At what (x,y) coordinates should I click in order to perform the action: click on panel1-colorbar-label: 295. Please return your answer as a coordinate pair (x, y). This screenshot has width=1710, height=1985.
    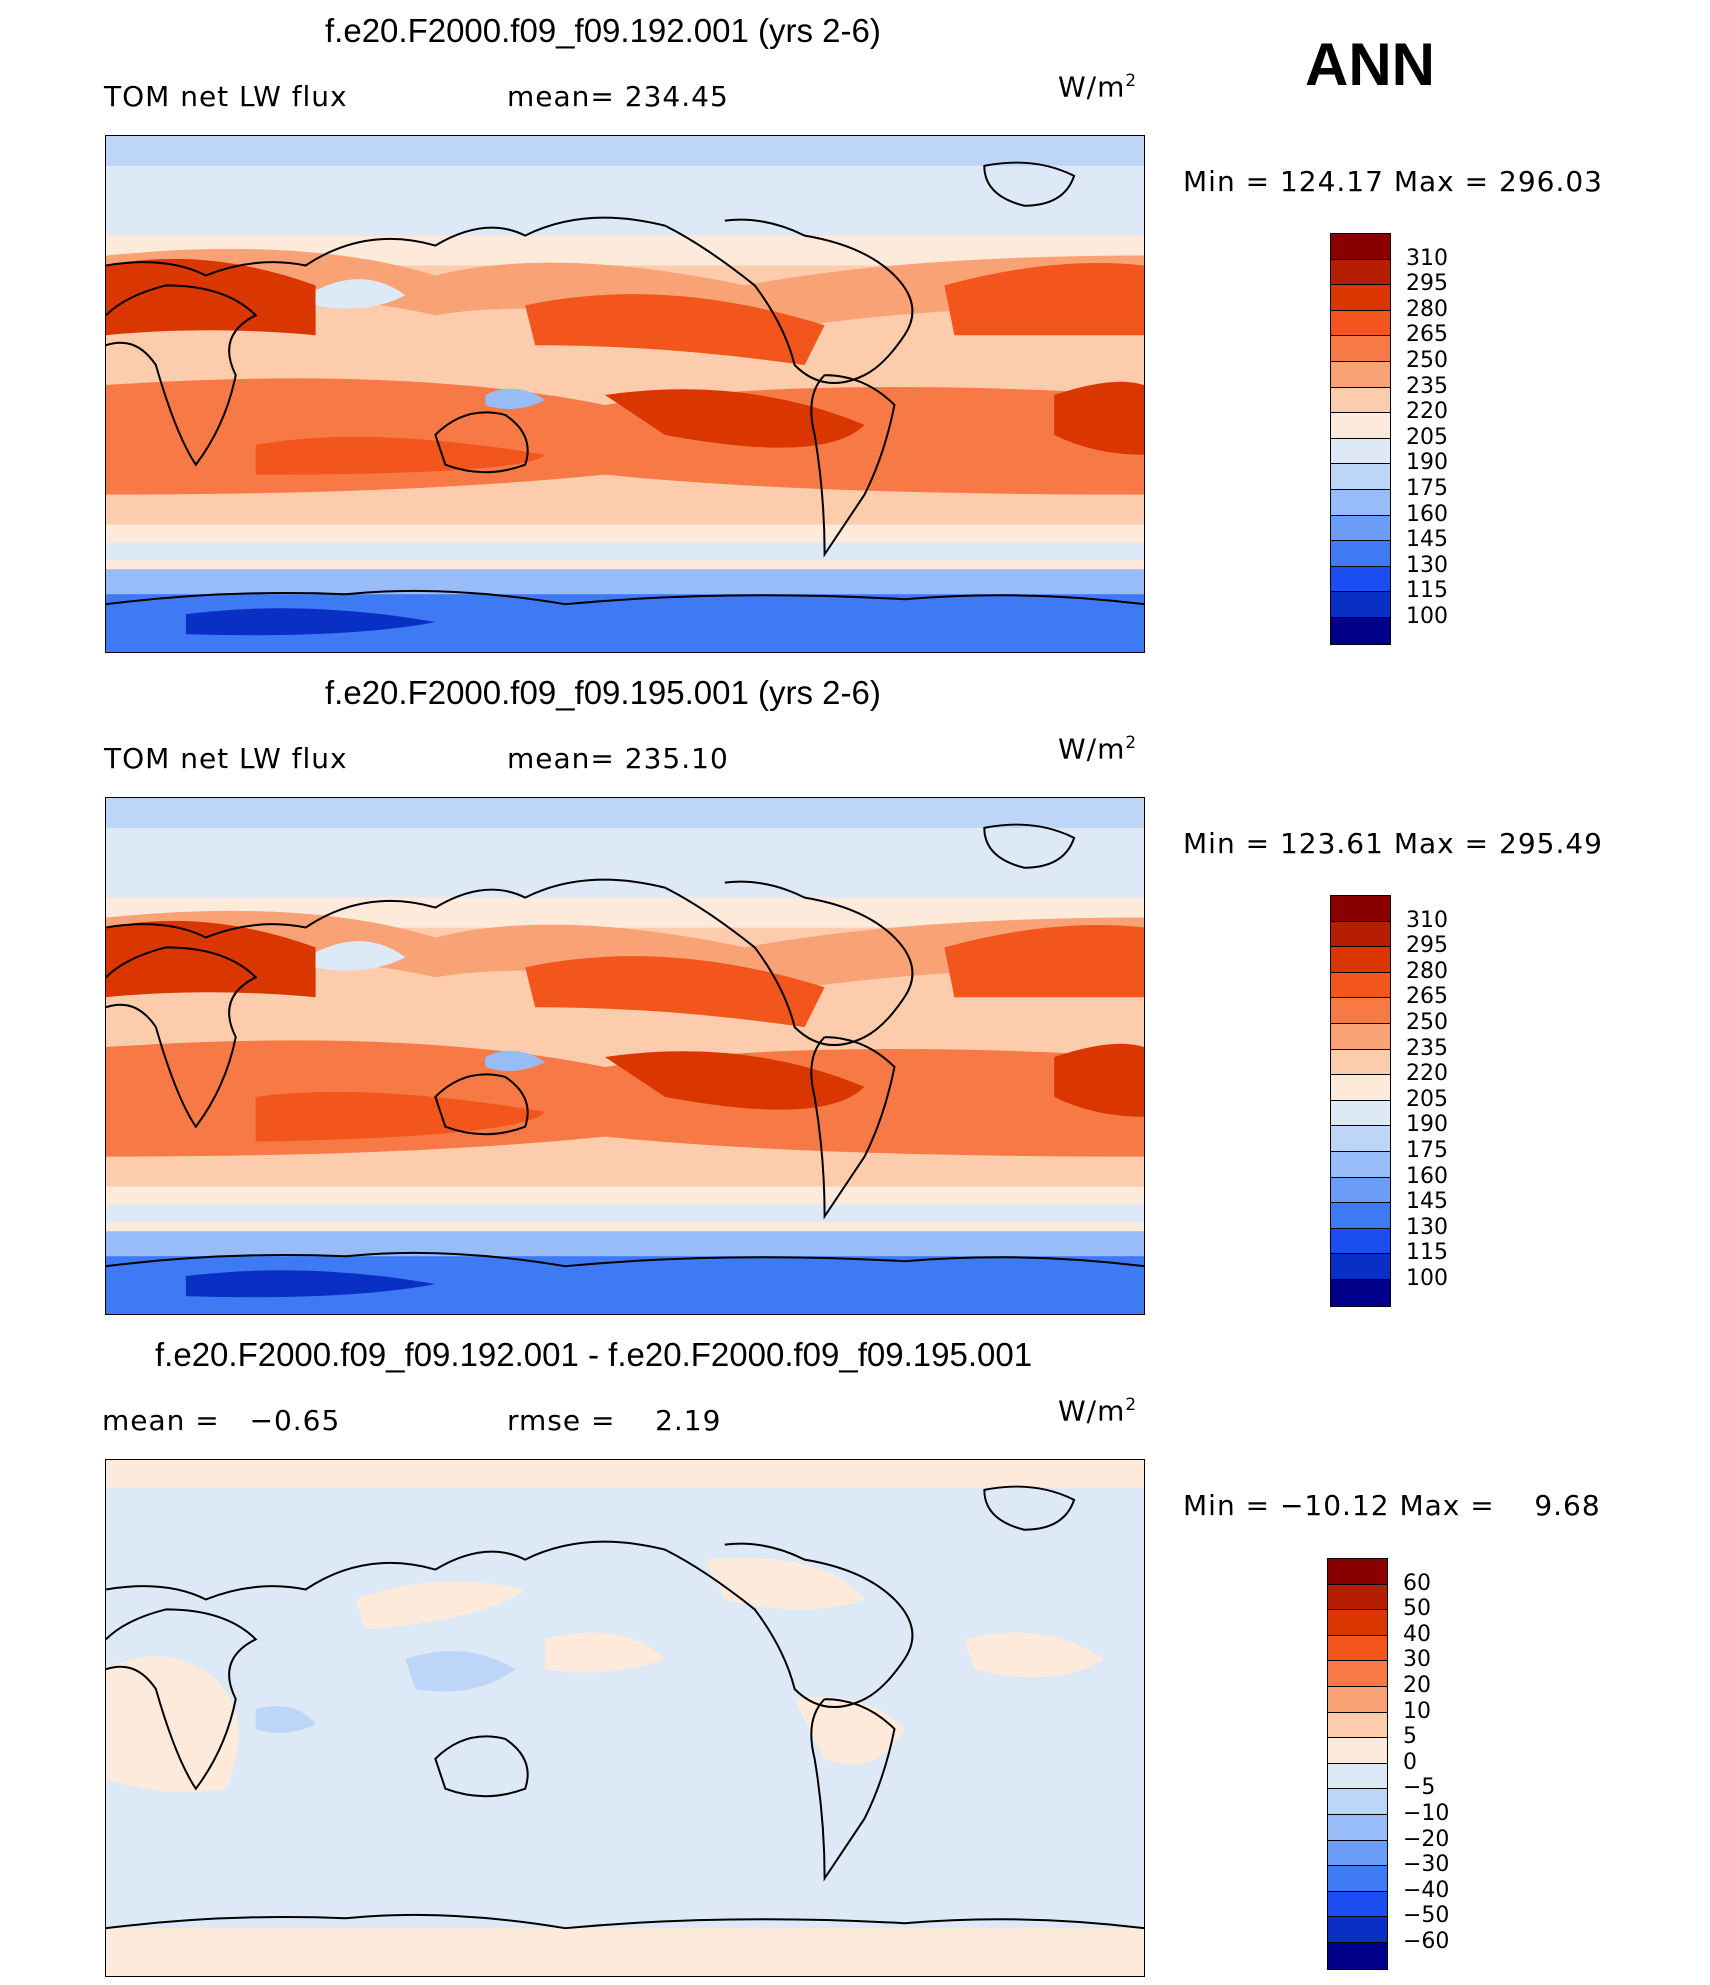
    Looking at the image, I should click on (1427, 284).